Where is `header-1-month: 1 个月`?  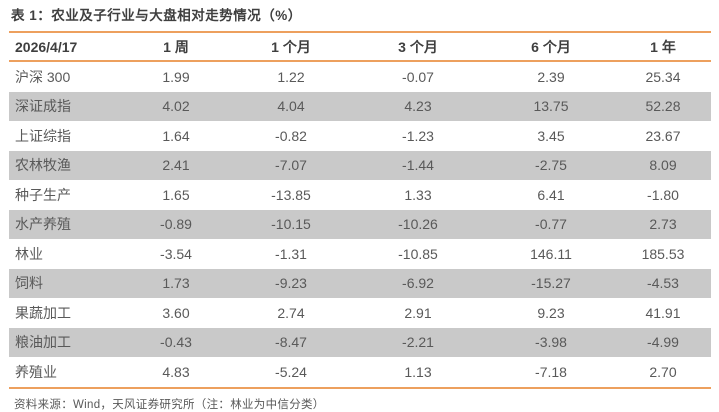 header-1-month: 1 个月 is located at coordinates (291, 47).